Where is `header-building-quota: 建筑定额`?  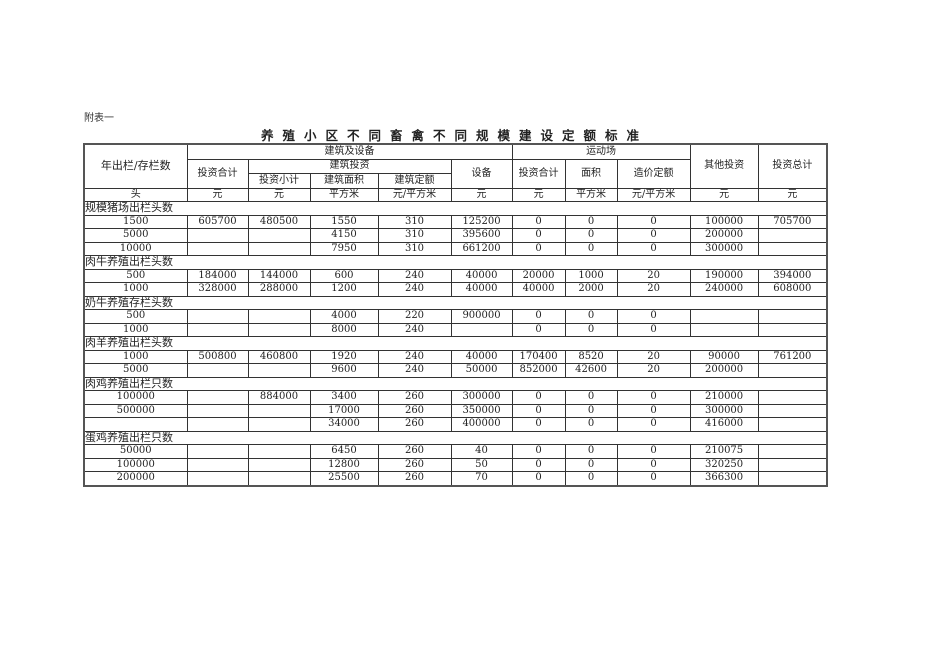
header-building-quota: 建筑定额 is located at coordinates (414, 181).